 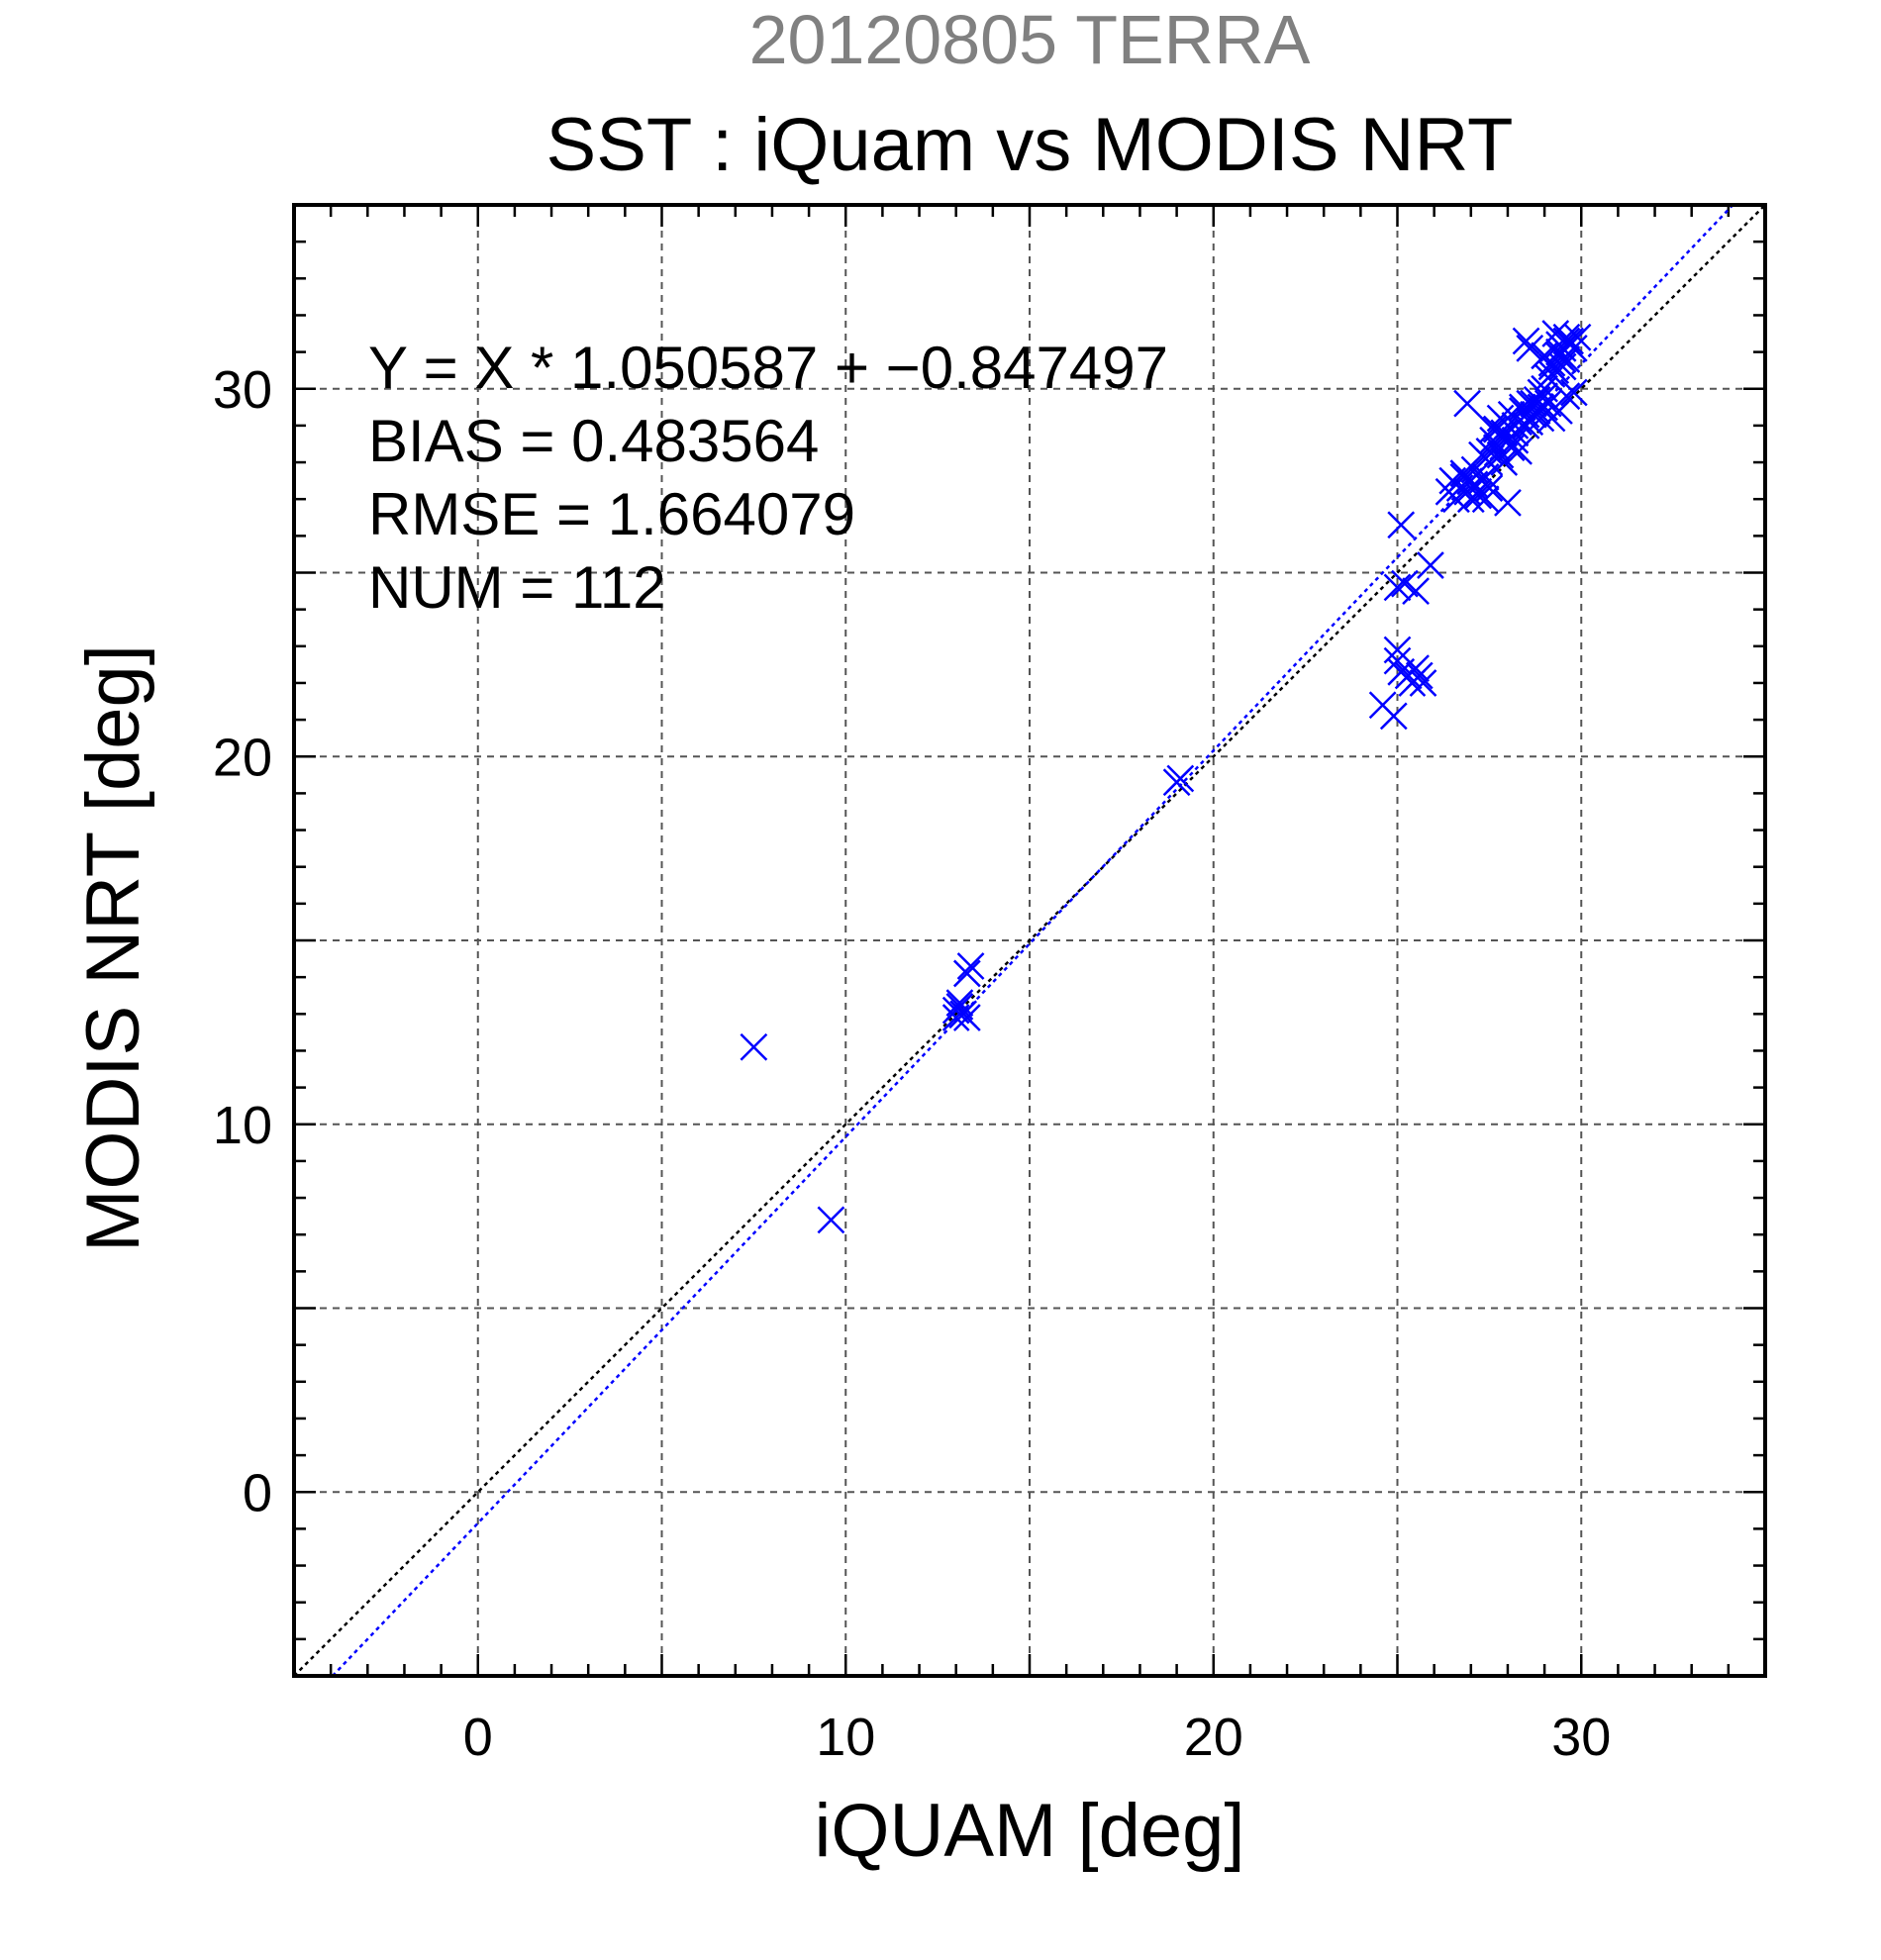 I want to click on chart-title: SST : iQuam vs MODIS NRT, so click(x=1030, y=145).